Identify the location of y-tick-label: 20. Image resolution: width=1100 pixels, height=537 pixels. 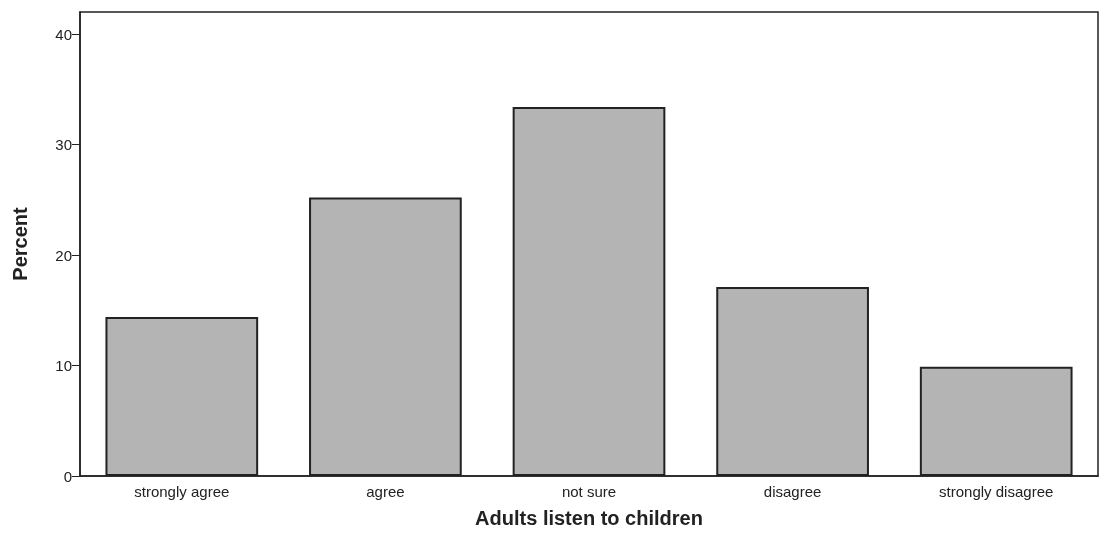
(63, 255).